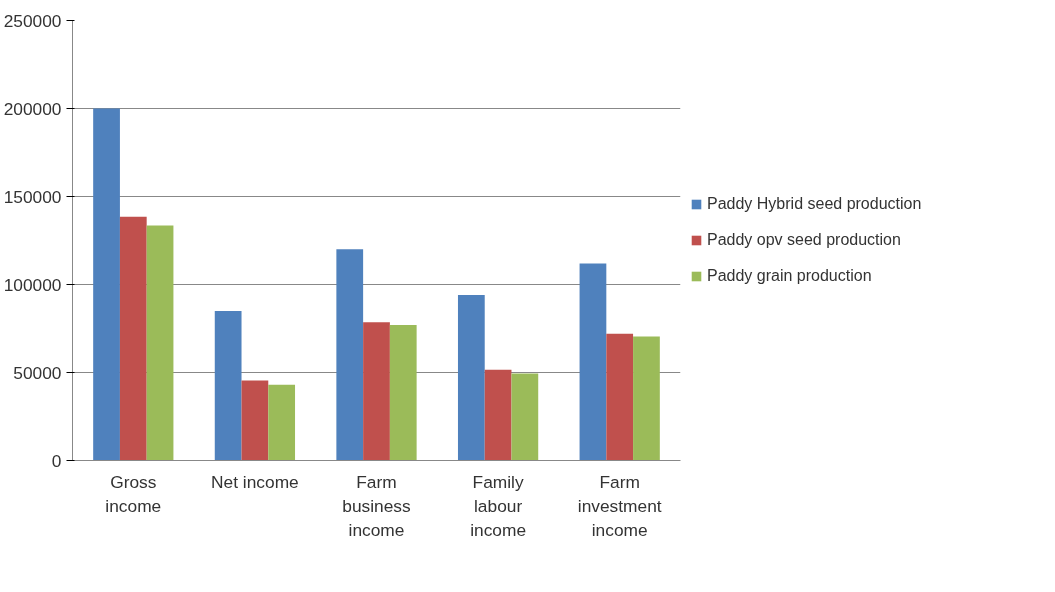 The image size is (1055, 592). I want to click on x-tick-label: Farm business income, so click(377, 505).